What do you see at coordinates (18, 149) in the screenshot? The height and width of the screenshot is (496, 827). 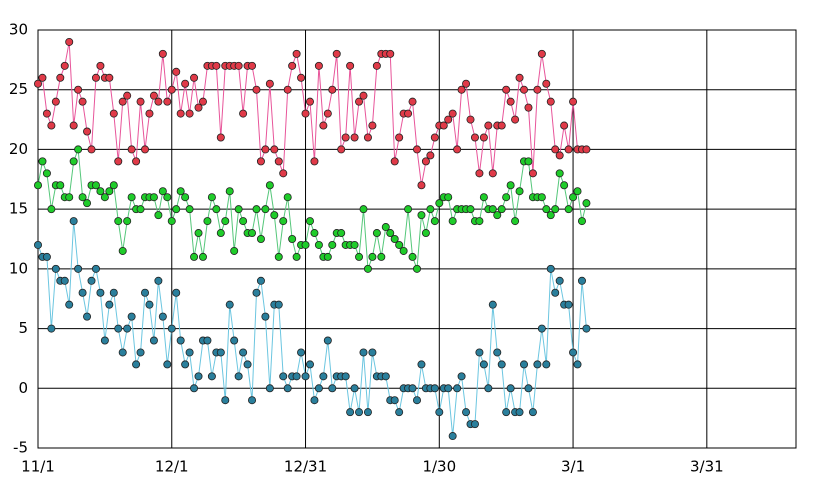 I see `y-tick-label: 20` at bounding box center [18, 149].